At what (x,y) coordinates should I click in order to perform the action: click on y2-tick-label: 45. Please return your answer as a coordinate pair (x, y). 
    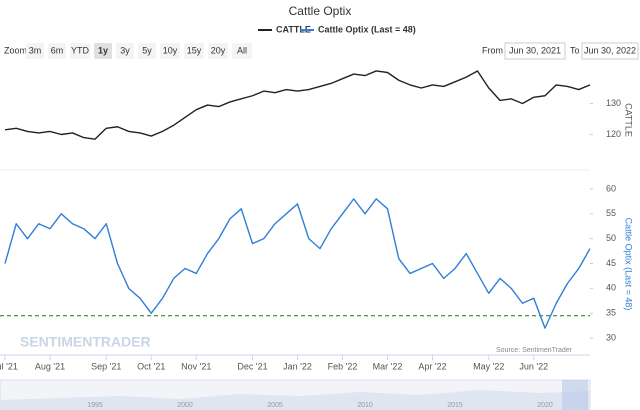
    Looking at the image, I should click on (611, 263).